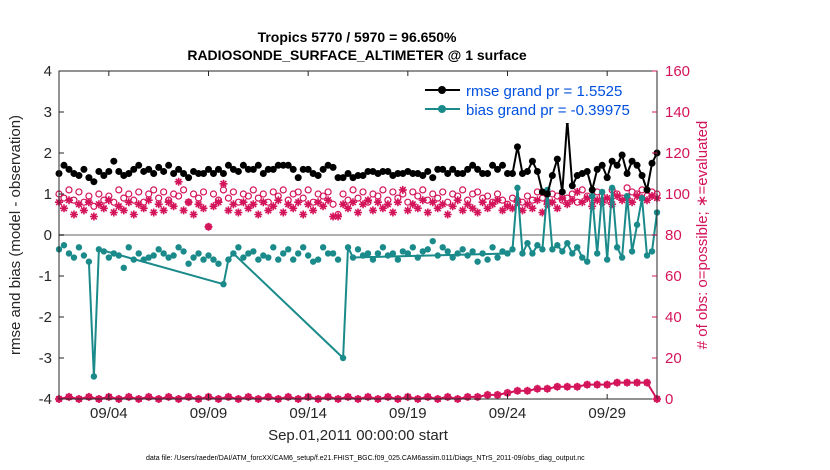  Describe the element at coordinates (442, 90) in the screenshot. I see `legend-rmse-marker` at that location.